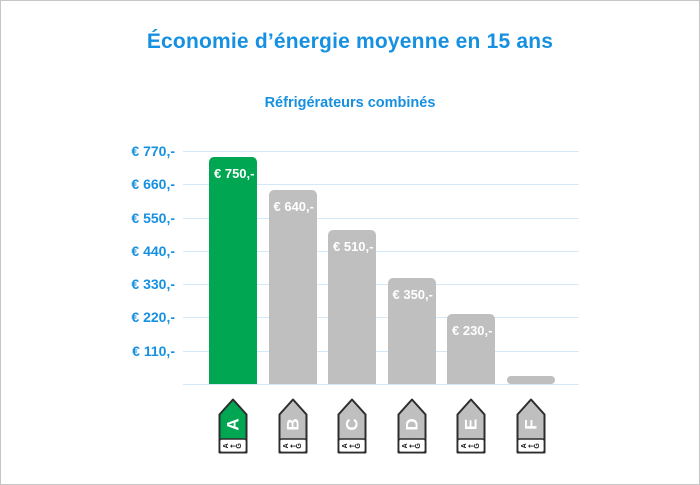 Image resolution: width=700 pixels, height=485 pixels. What do you see at coordinates (153, 250) in the screenshot?
I see `y-axis-tick-label: € 440,-` at bounding box center [153, 250].